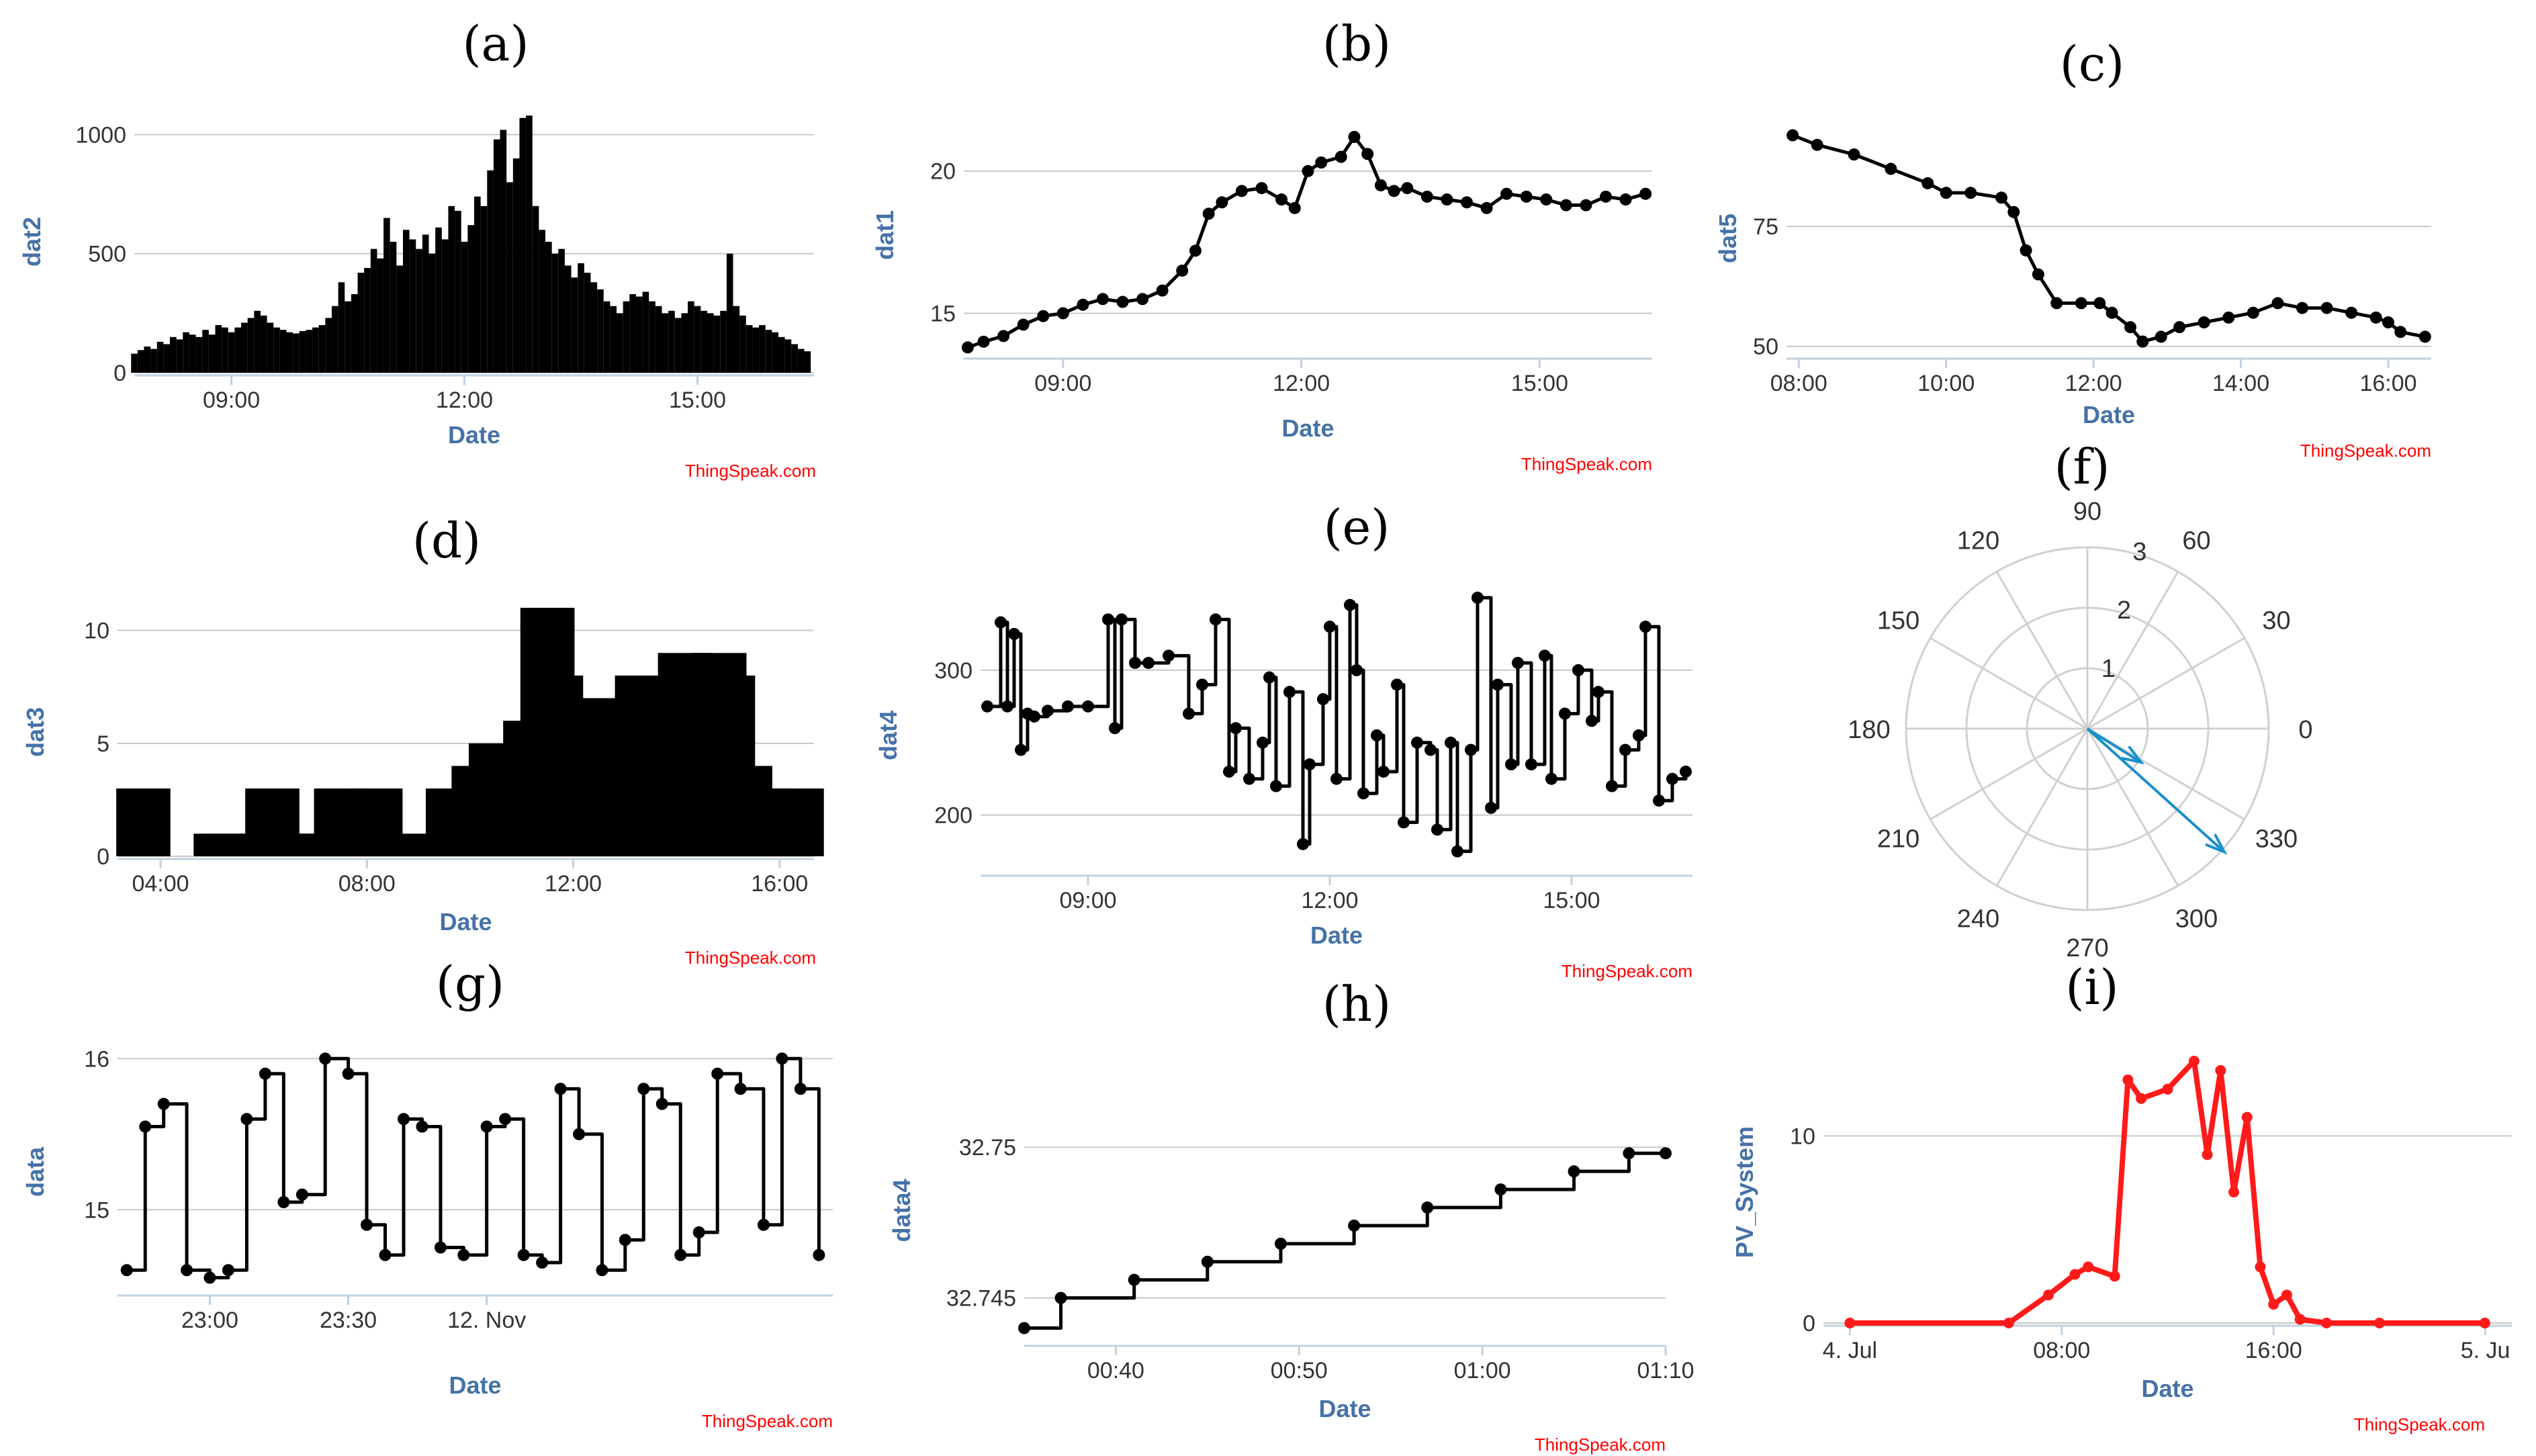  Describe the element at coordinates (487, 1321) in the screenshot. I see `x-tick-label: 12. Nov` at that location.